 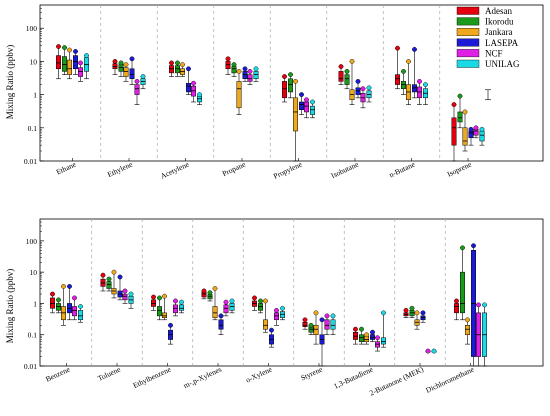 What do you see at coordinates (250, 76) in the screenshot?
I see `box-propane-ncf` at bounding box center [250, 76].